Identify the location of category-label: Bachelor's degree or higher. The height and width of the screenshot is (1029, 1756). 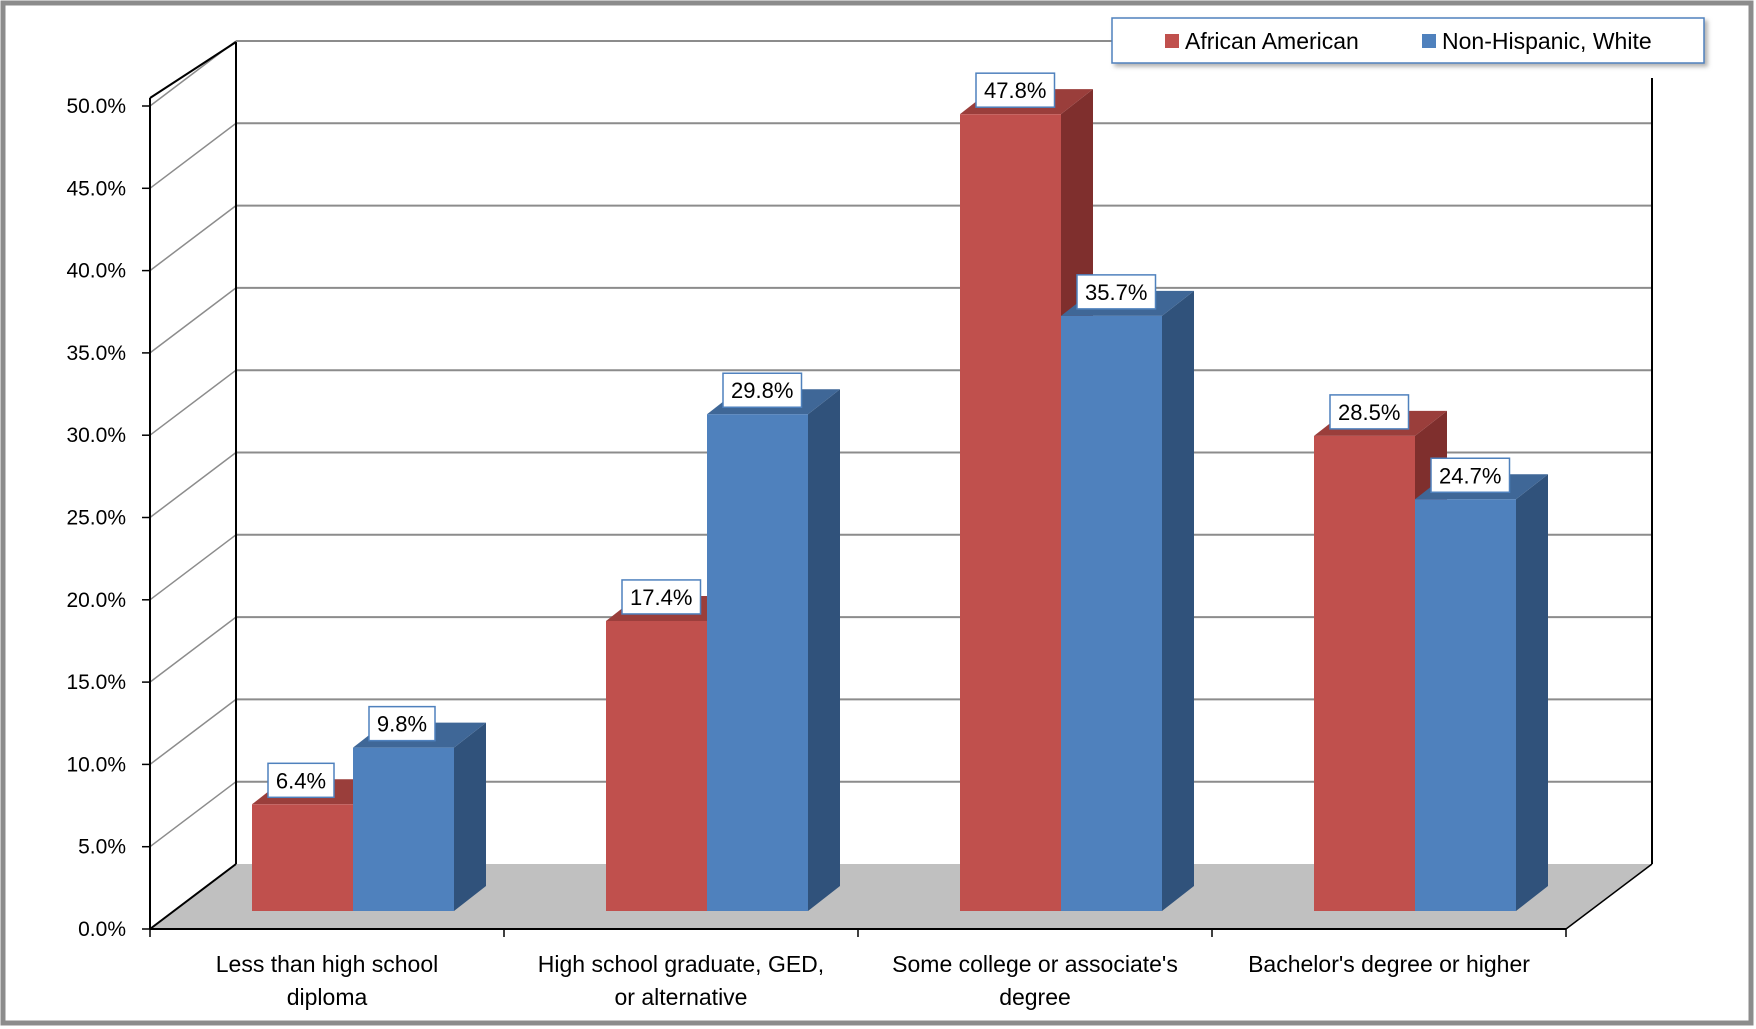
(1389, 964).